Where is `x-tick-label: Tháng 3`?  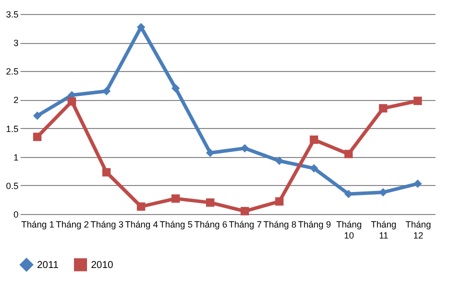
x-tick-label: Tháng 3 is located at coordinates (107, 225).